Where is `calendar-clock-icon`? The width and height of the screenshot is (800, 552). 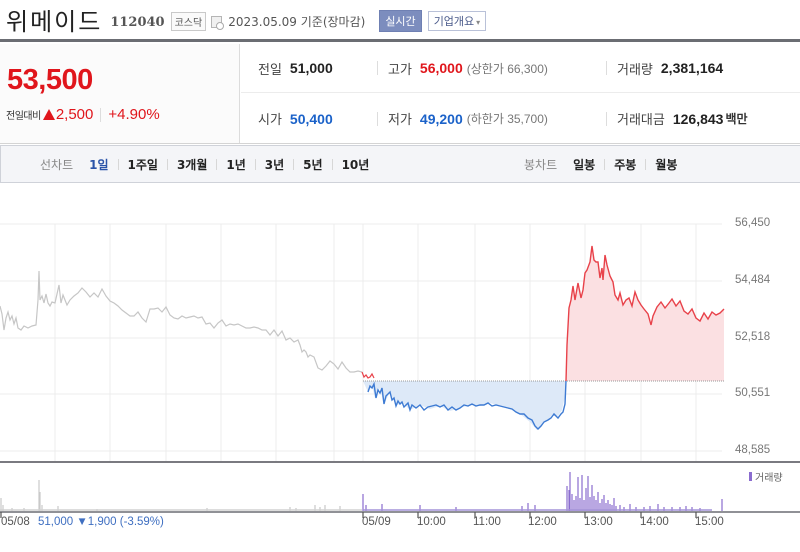 calendar-clock-icon is located at coordinates (218, 22).